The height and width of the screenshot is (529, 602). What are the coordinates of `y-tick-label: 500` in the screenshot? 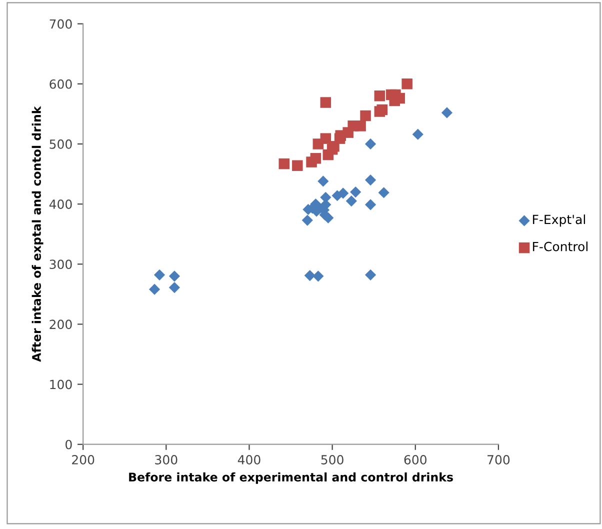 It's located at (61, 144).